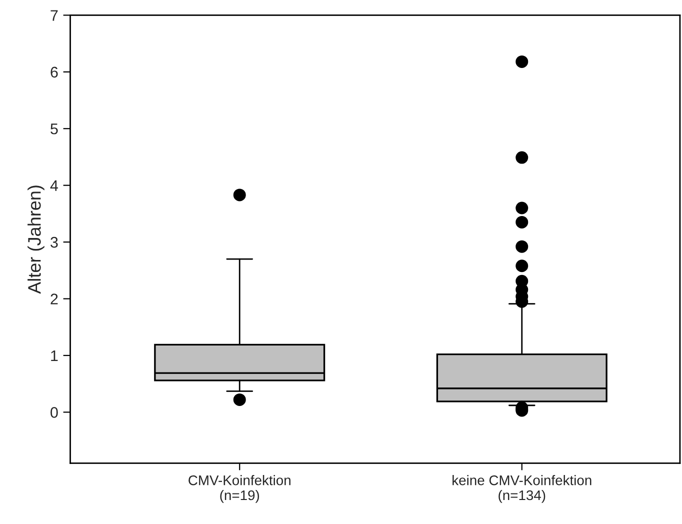  What do you see at coordinates (54, 185) in the screenshot?
I see `y-tick-label: 4` at bounding box center [54, 185].